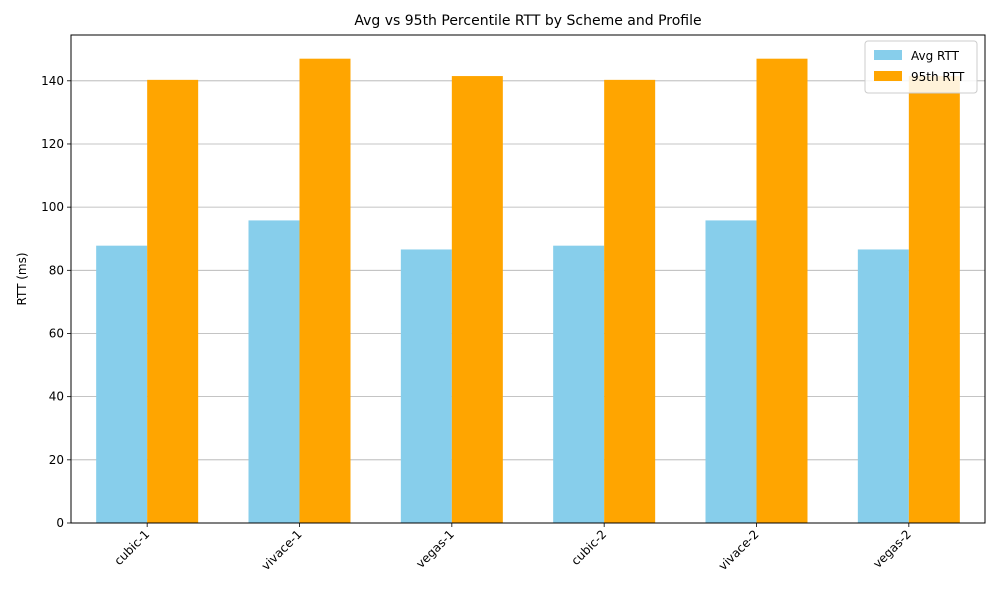 Image resolution: width=1000 pixels, height=604 pixels. Describe the element at coordinates (739, 550) in the screenshot. I see `x-tick-label: vivace-2` at that location.